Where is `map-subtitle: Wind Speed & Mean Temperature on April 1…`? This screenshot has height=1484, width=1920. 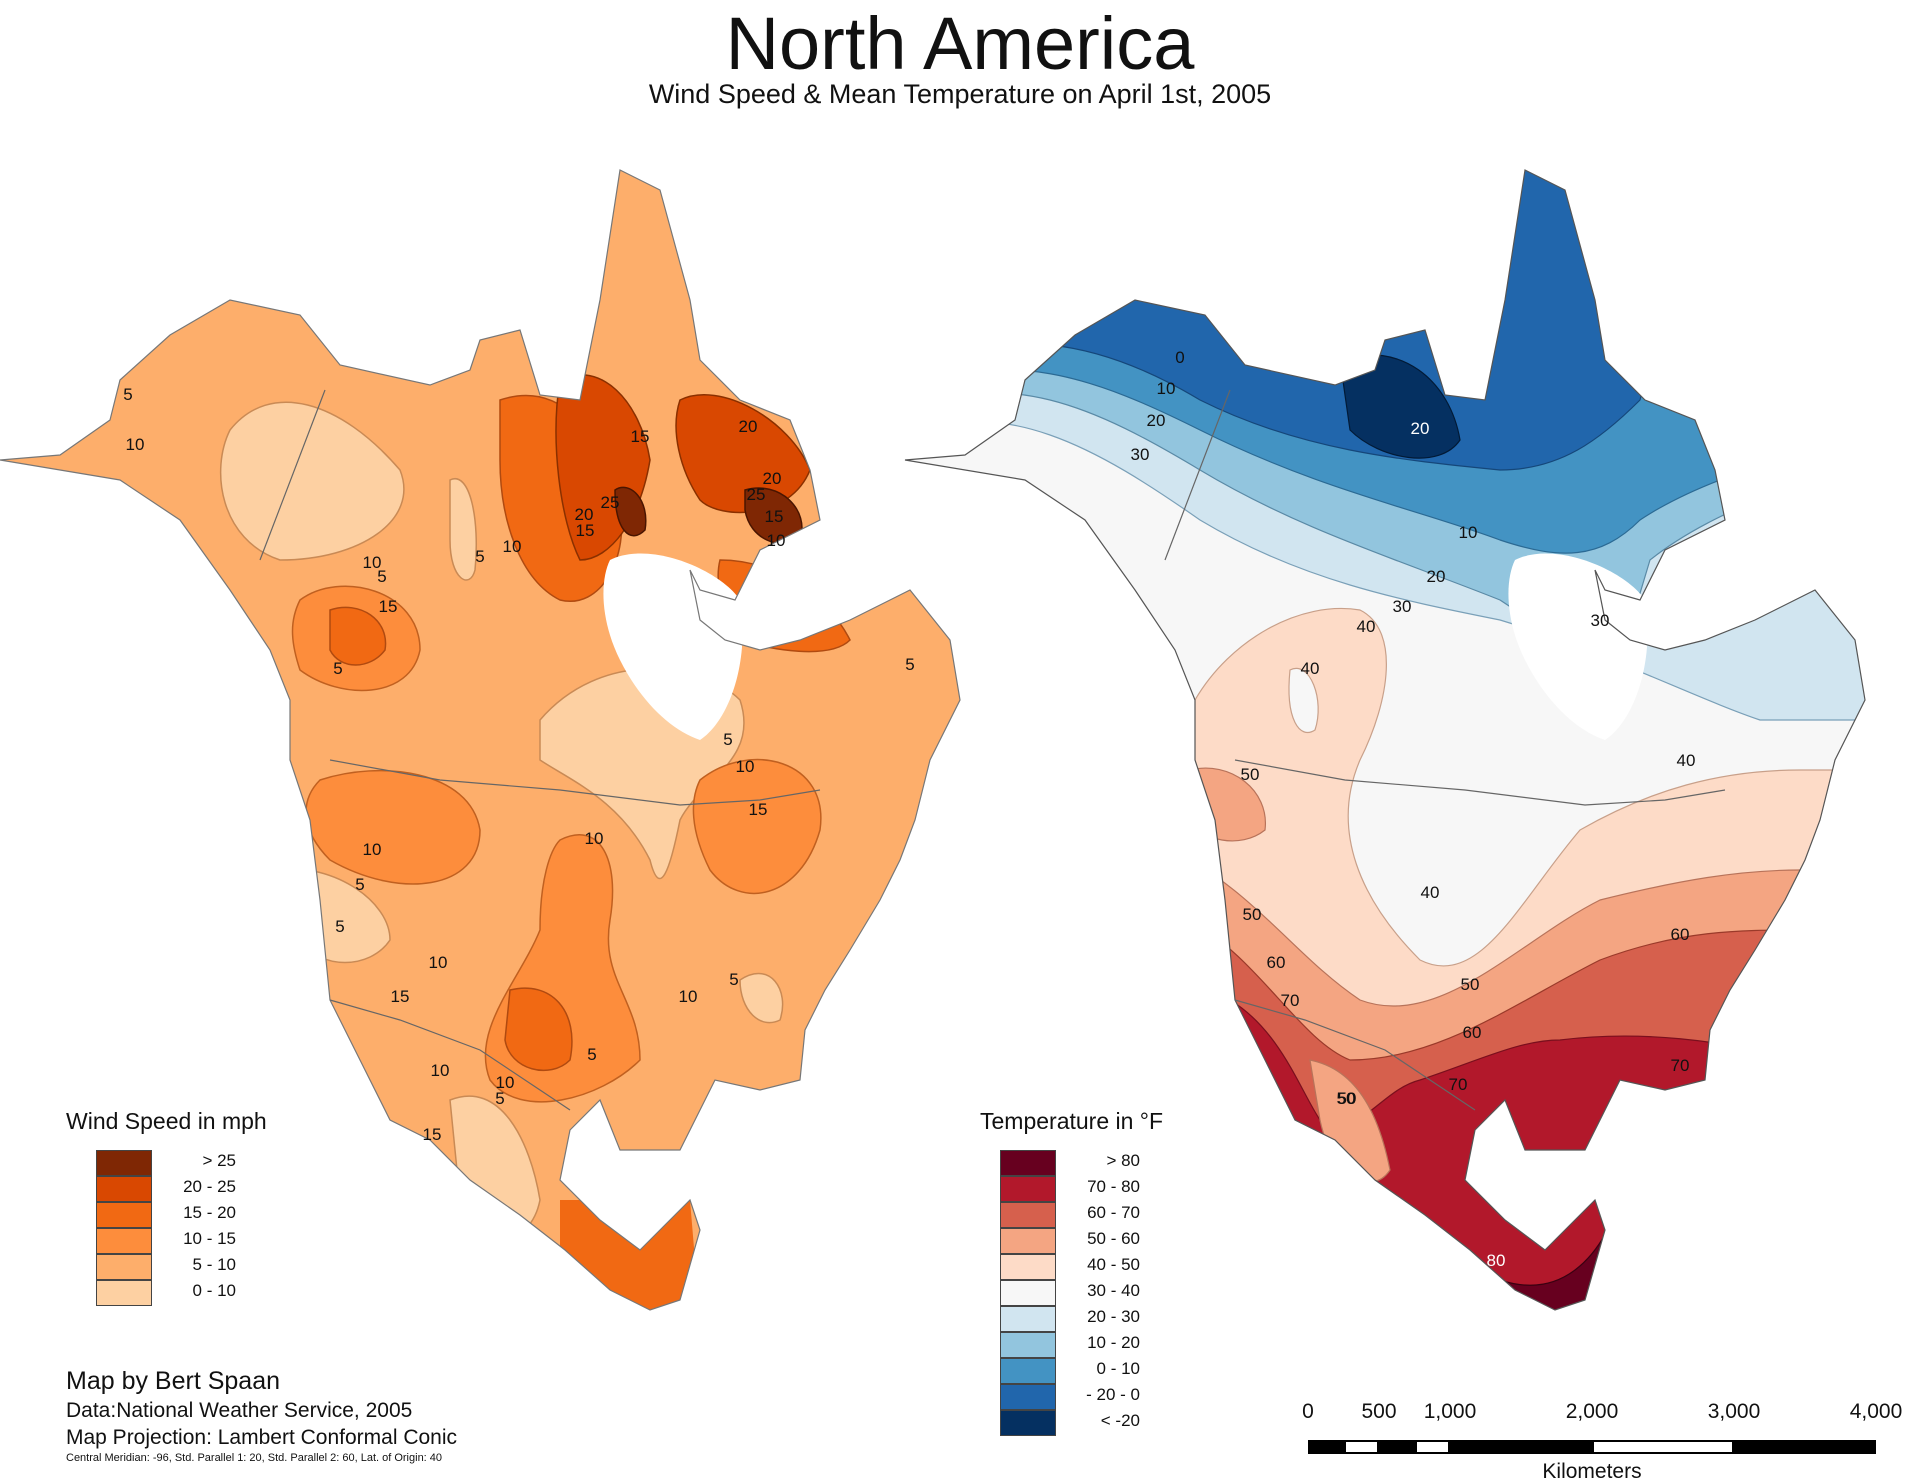
map-subtitle: Wind Speed & Mean Temperature on April 1… is located at coordinates (960, 94).